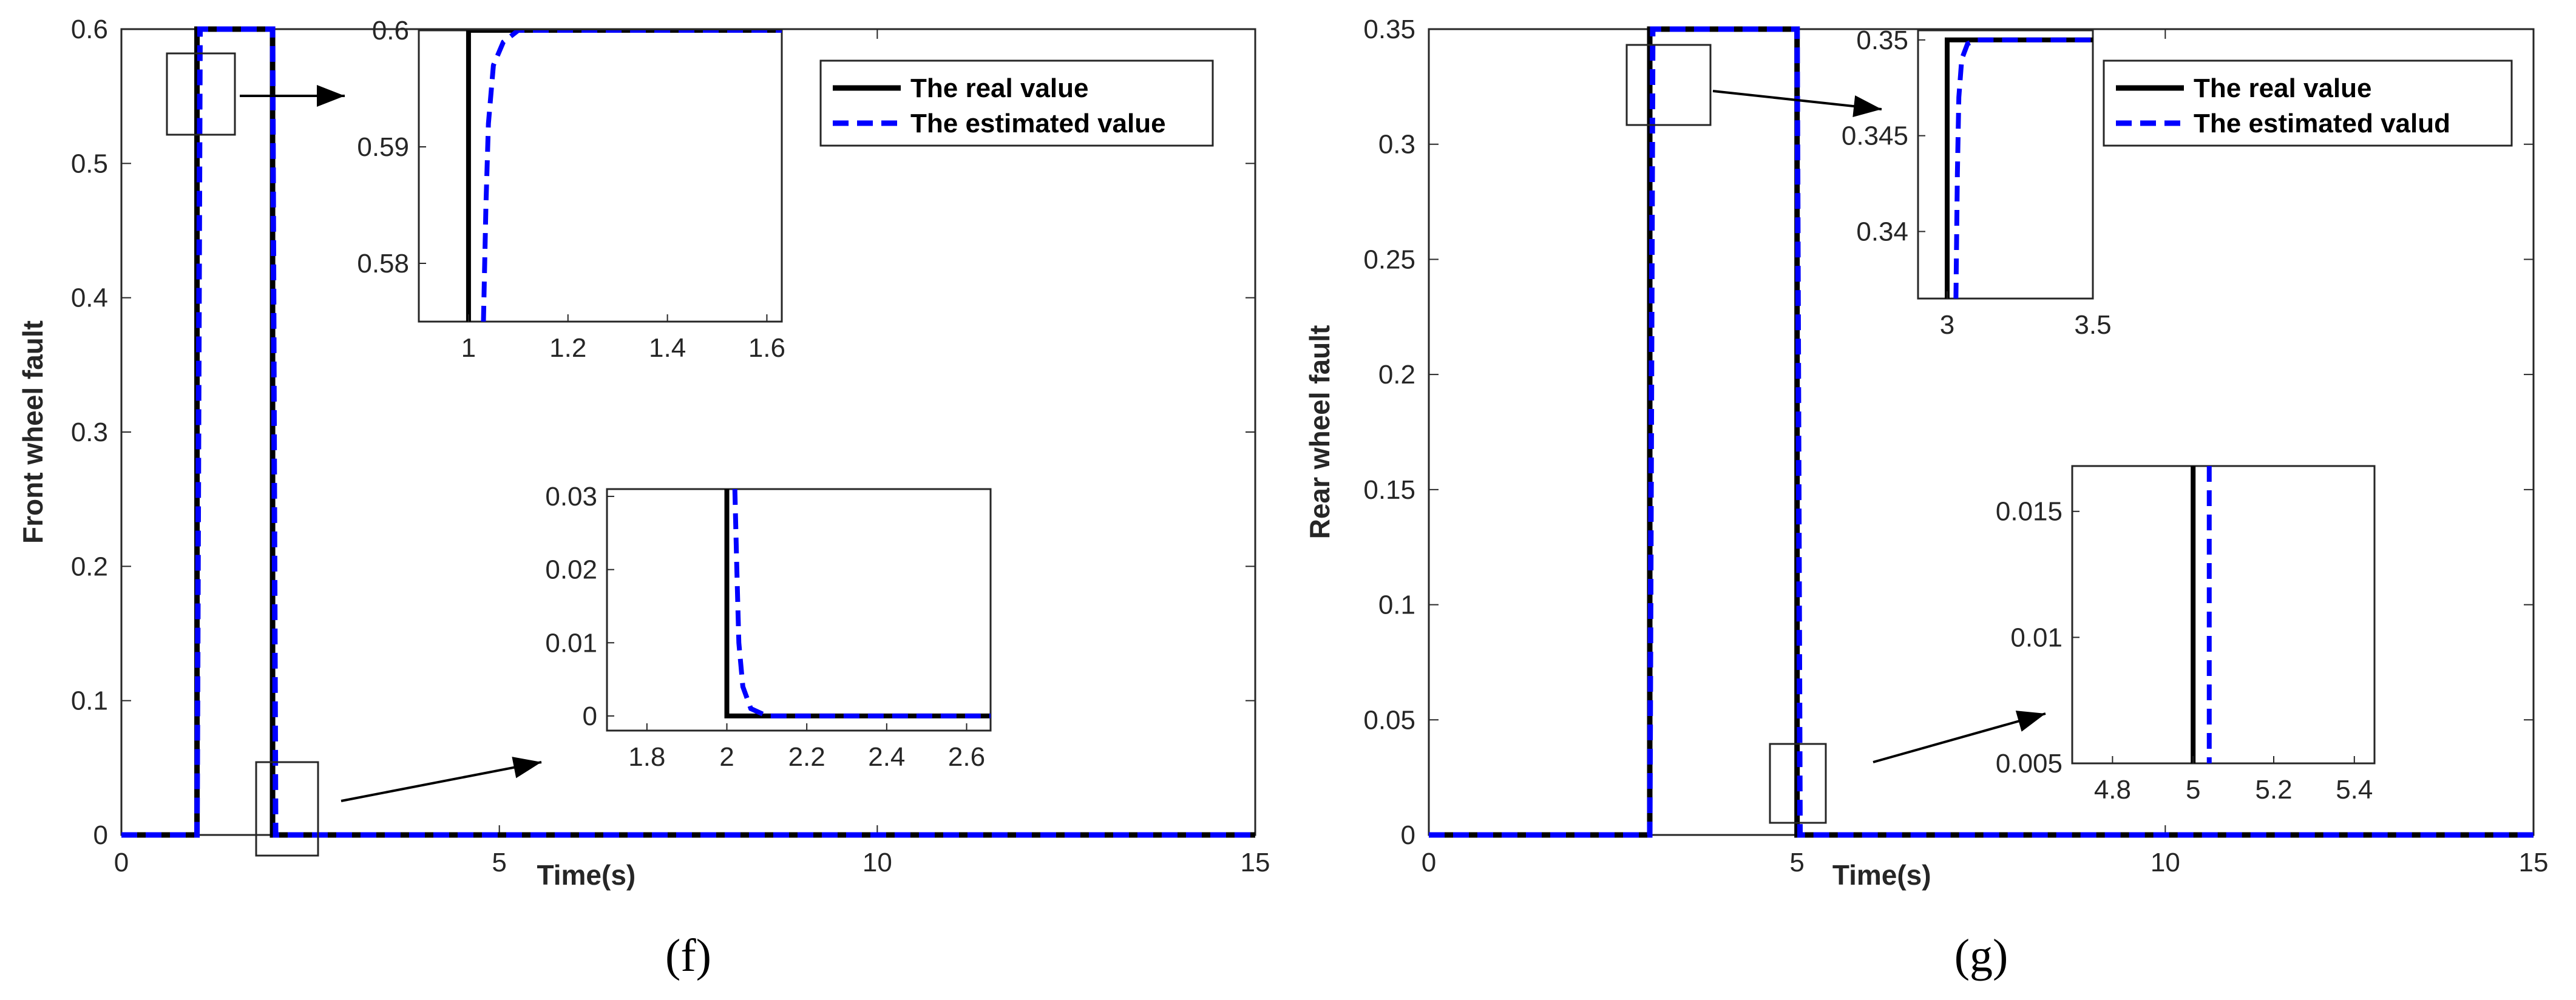  I want to click on panel-caption: (g), so click(1981, 955).